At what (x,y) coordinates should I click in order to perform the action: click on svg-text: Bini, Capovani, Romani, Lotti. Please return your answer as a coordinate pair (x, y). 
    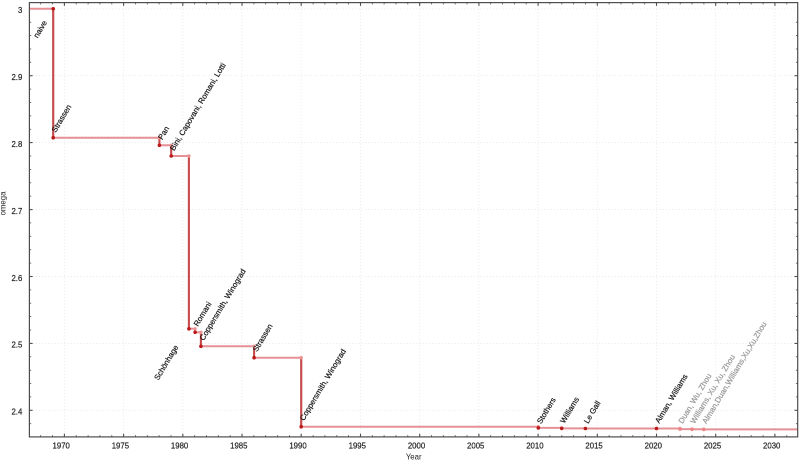
    Looking at the image, I should click on (198, 106).